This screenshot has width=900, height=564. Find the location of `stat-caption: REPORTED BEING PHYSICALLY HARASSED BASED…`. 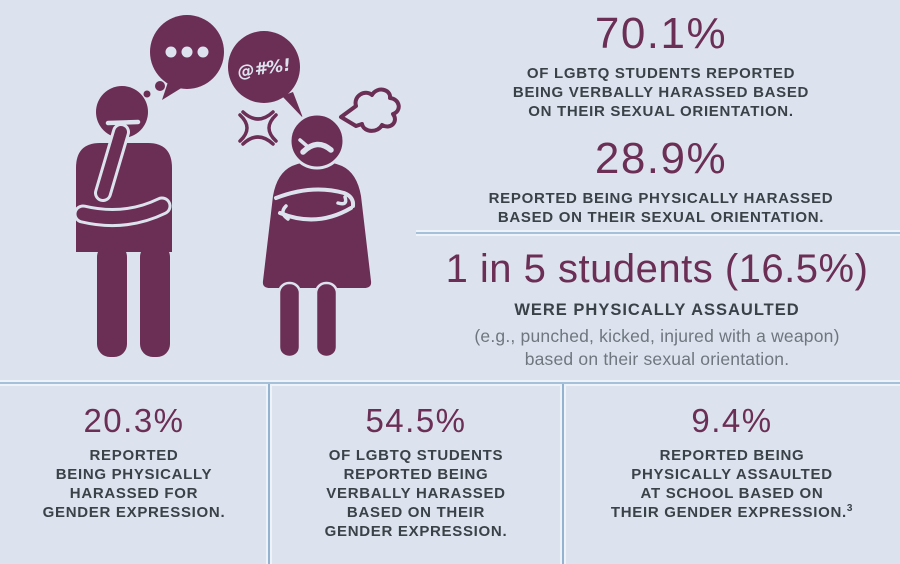

stat-caption: REPORTED BEING PHYSICALLY HARASSED BASED… is located at coordinates (661, 208).